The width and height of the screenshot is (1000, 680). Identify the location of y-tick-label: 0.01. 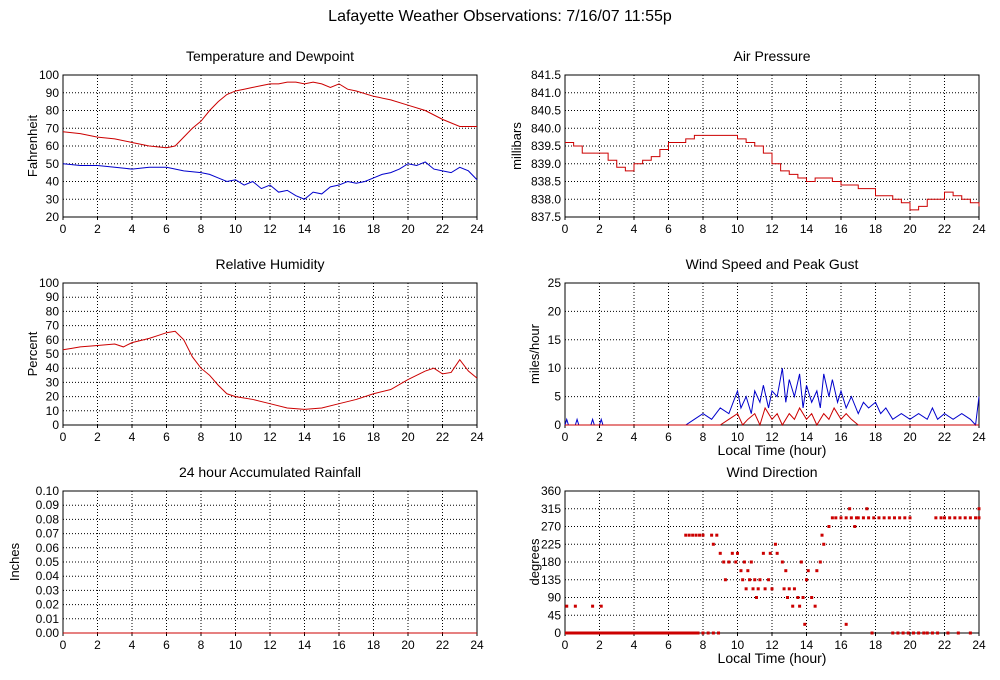
(48, 619).